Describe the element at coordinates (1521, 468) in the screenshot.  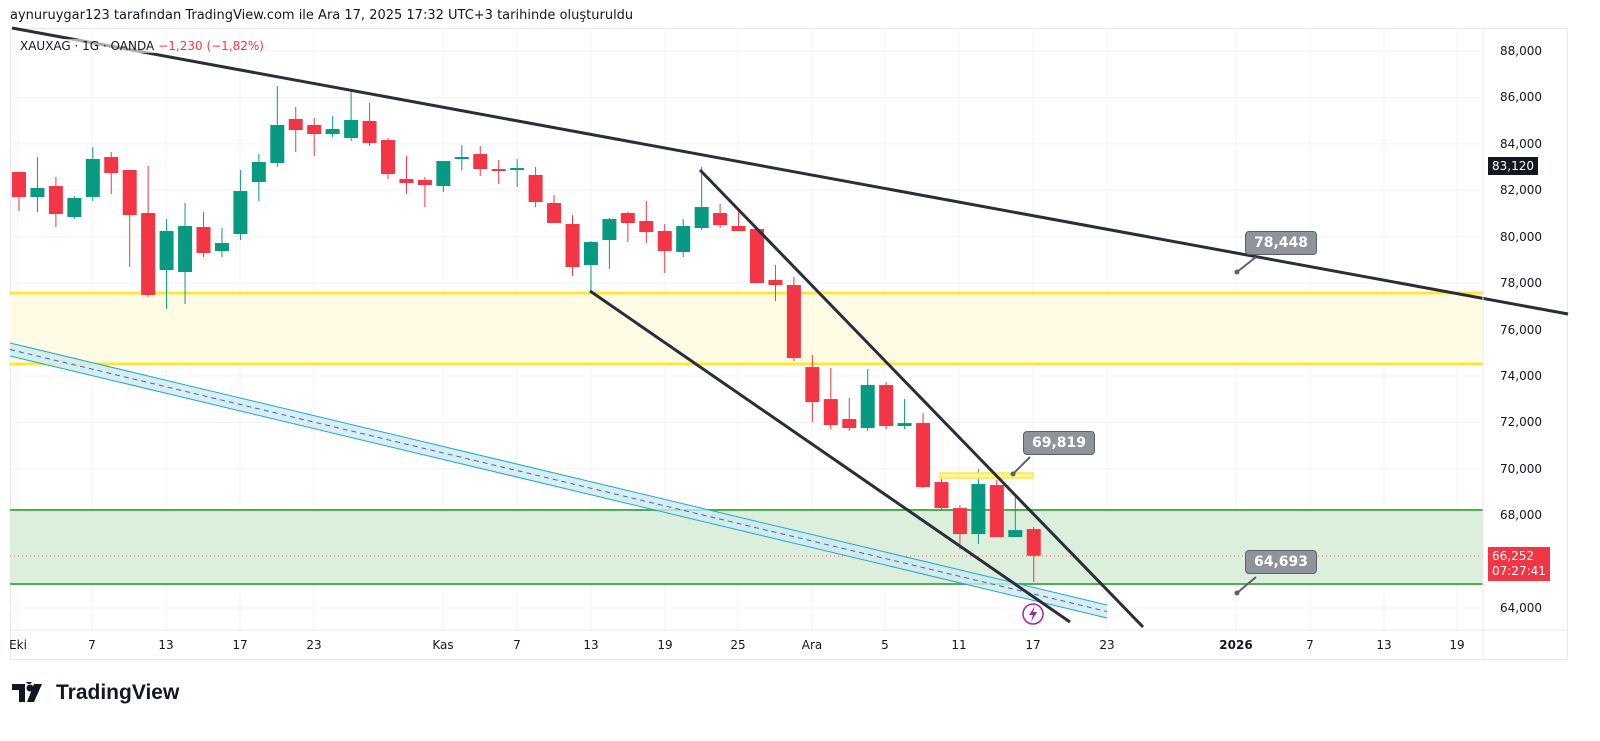
I see `price-axis-label: 70,000` at that location.